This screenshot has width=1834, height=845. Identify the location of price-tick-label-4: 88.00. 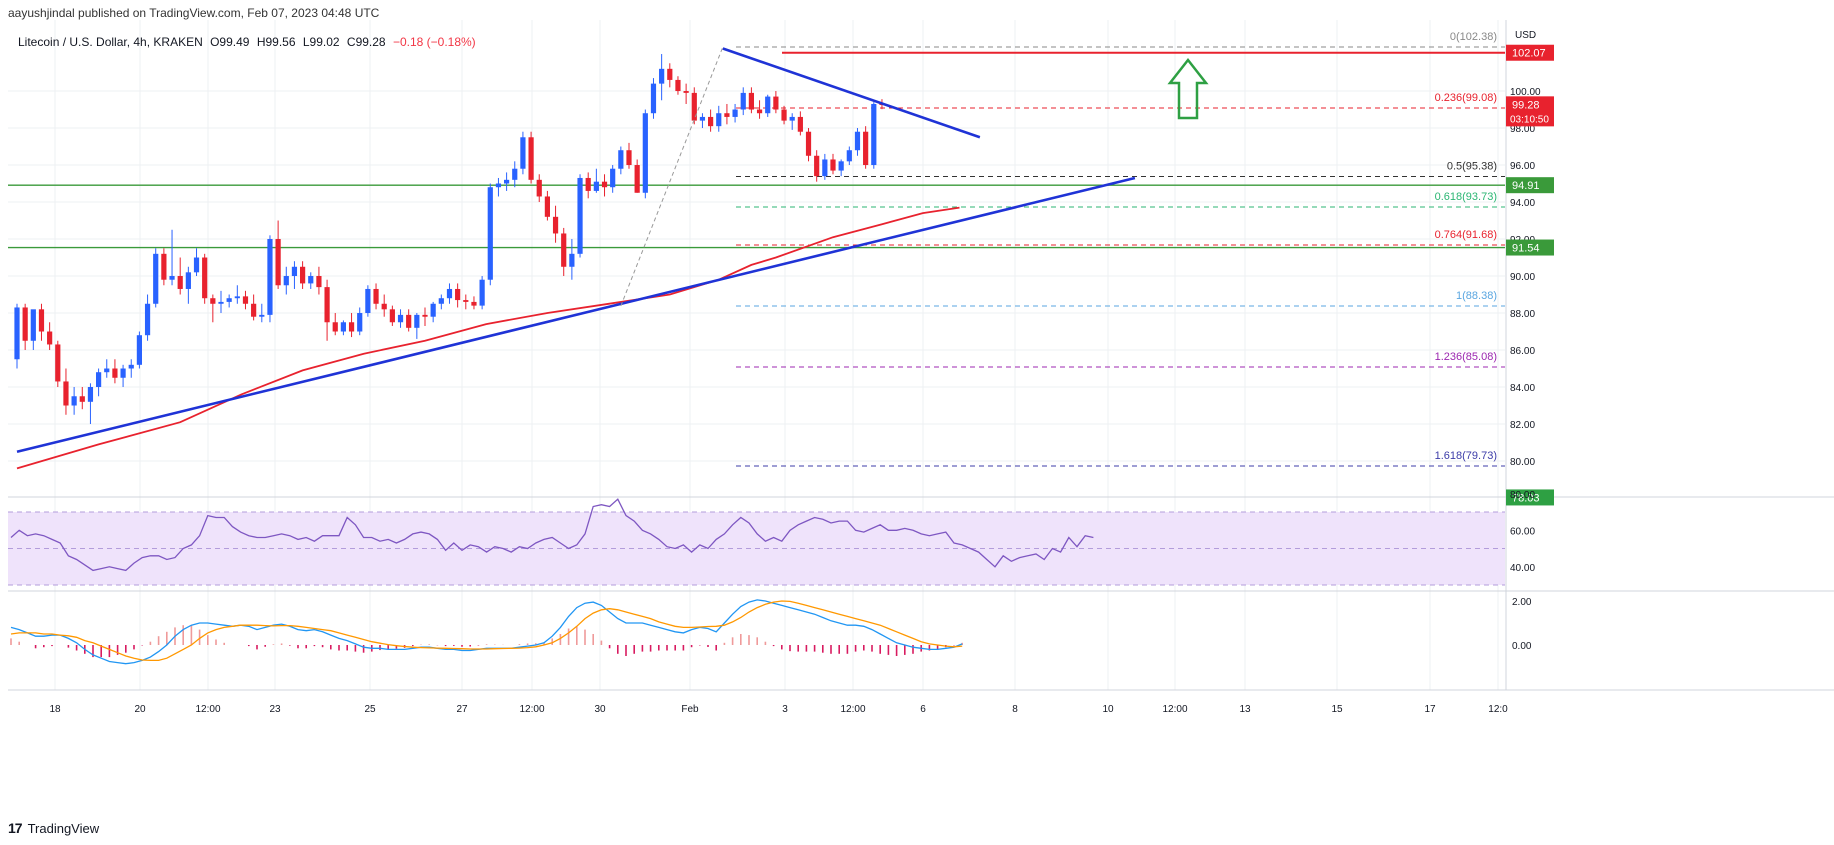
(1522, 314).